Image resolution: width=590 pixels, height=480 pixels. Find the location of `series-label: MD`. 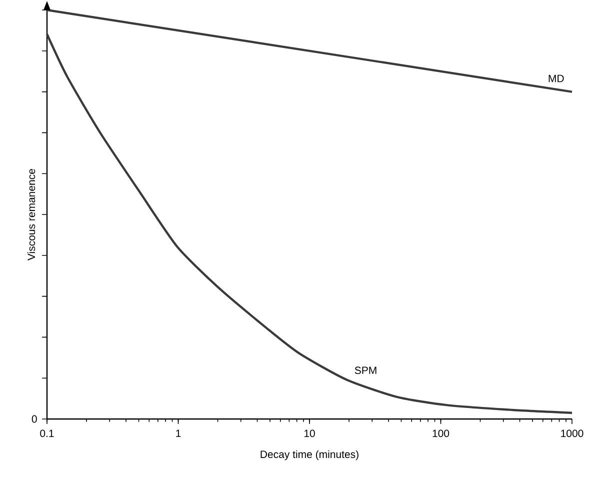

series-label: MD is located at coordinates (556, 78).